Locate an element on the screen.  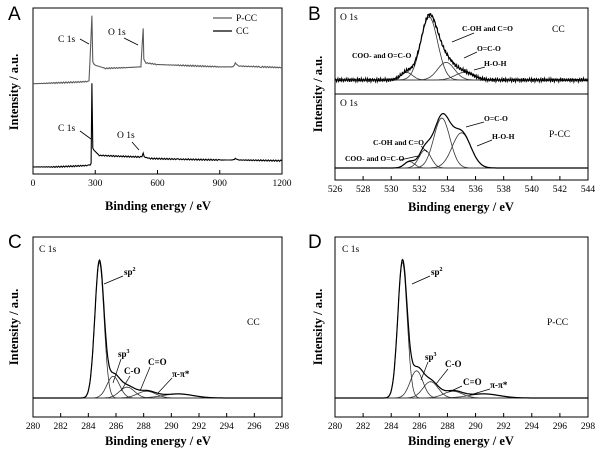
label-b-bot-coo: COO- and O=C-O is located at coordinates (374, 158).